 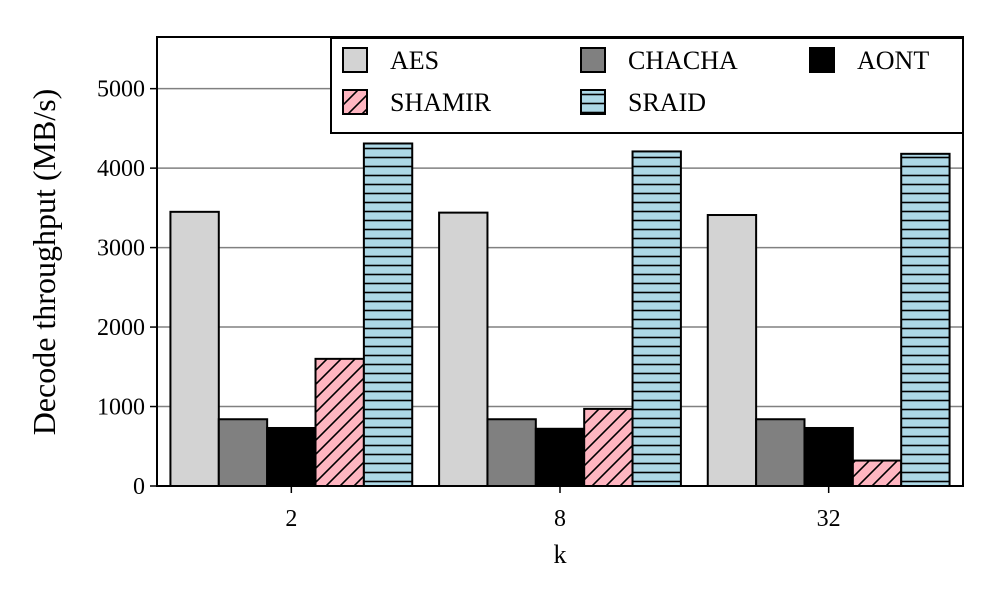 What do you see at coordinates (121, 249) in the screenshot?
I see `y-tick-label: 3000` at bounding box center [121, 249].